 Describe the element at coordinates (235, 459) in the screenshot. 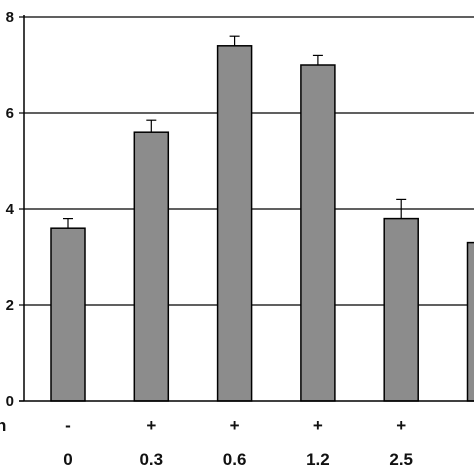

I see `x-tick-label: 0.6` at that location.